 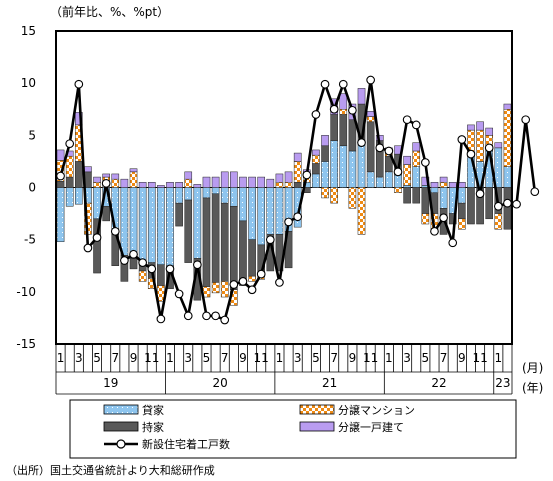 What do you see at coordinates (186, 444) in the screenshot?
I see `legend-label-line: 新設住宅着工戸数` at bounding box center [186, 444].